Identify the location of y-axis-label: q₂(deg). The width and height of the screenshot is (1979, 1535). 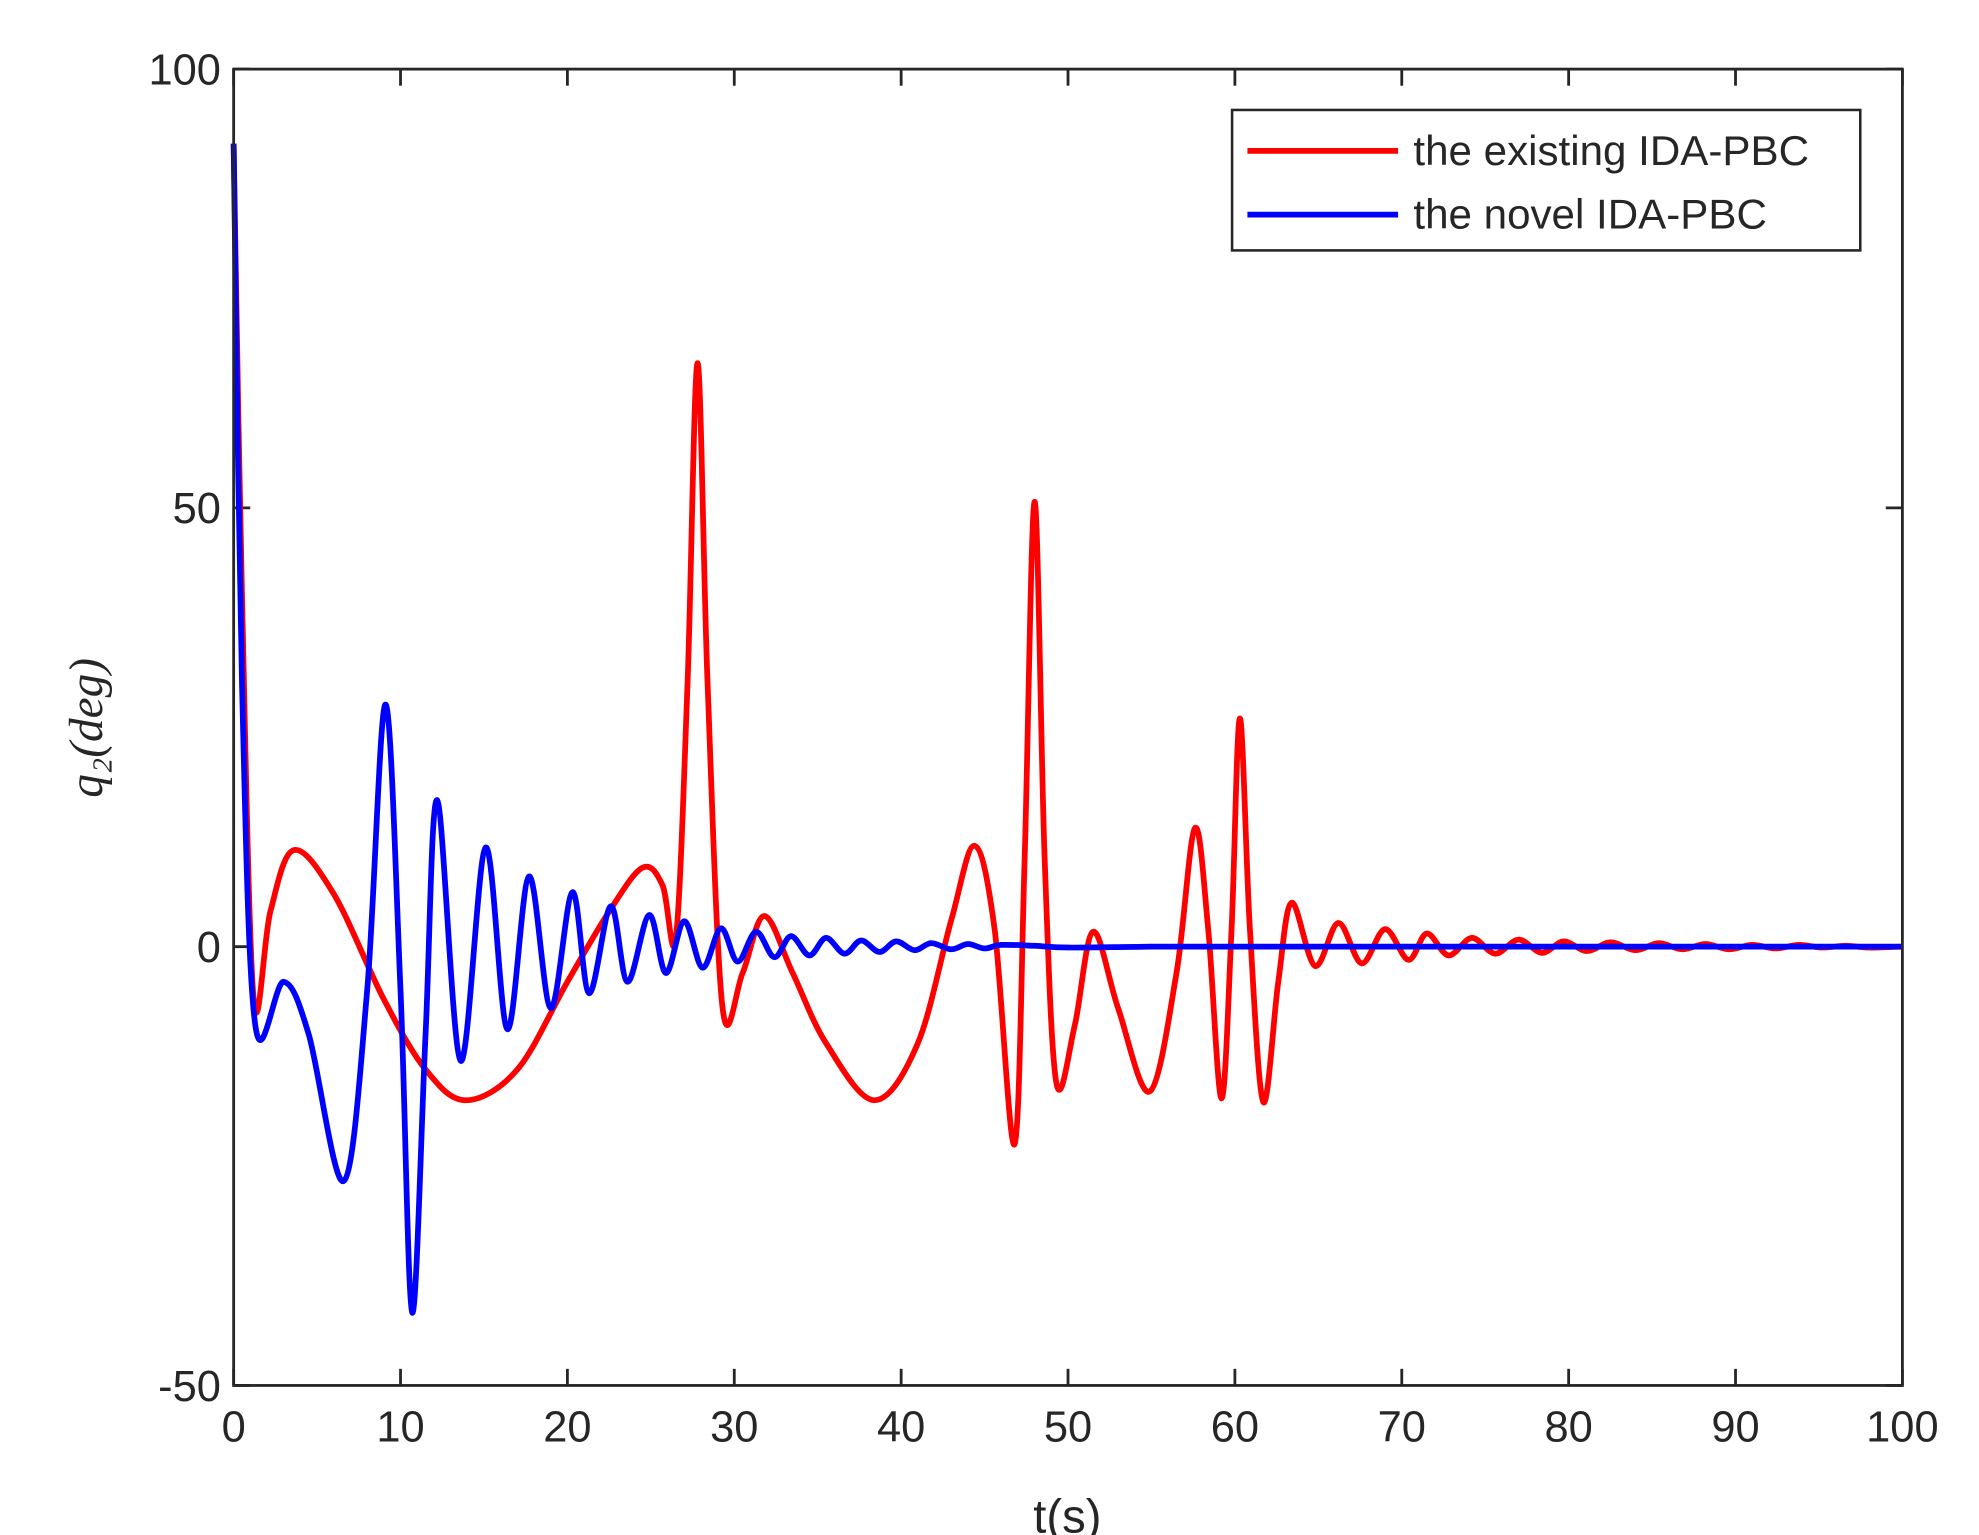
(87, 728).